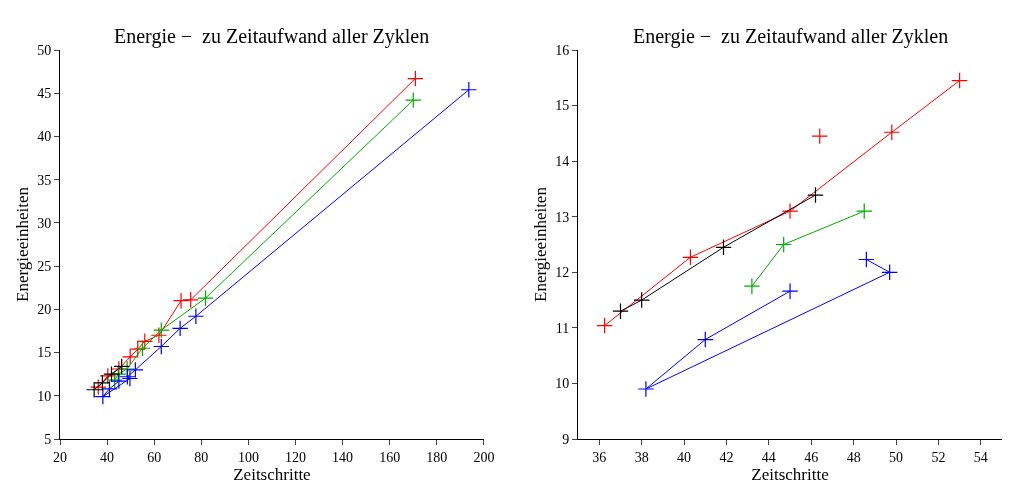 The height and width of the screenshot is (491, 1032). I want to click on y-tick-label: 40, so click(44, 137).